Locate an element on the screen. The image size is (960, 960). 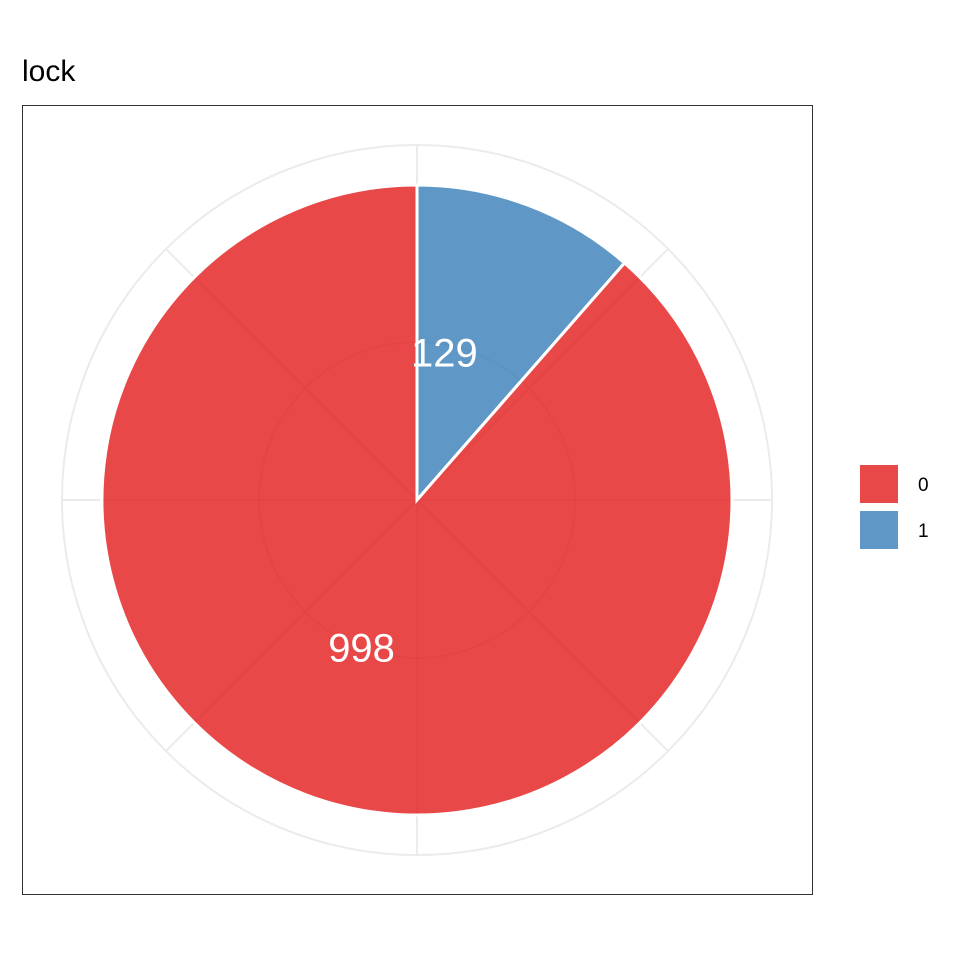
legend-label-0: 0 is located at coordinates (923, 485).